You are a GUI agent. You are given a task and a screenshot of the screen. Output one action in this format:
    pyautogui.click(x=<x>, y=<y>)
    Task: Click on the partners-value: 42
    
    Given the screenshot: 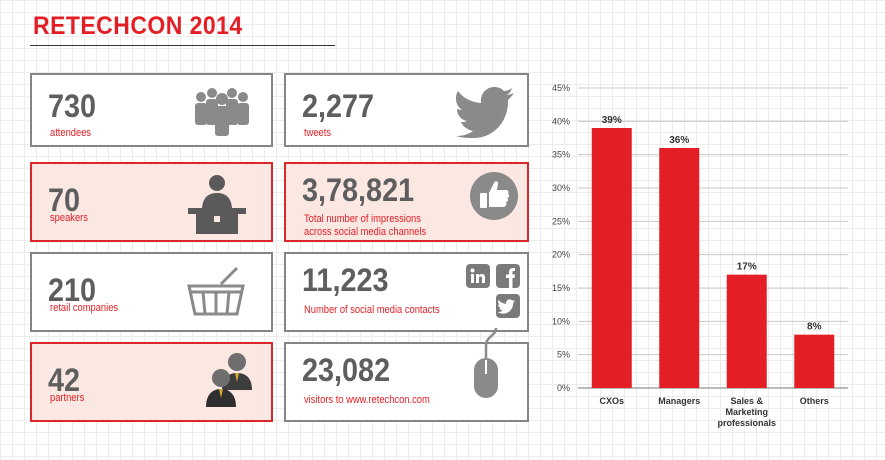 What is the action you would take?
    pyautogui.click(x=64, y=380)
    